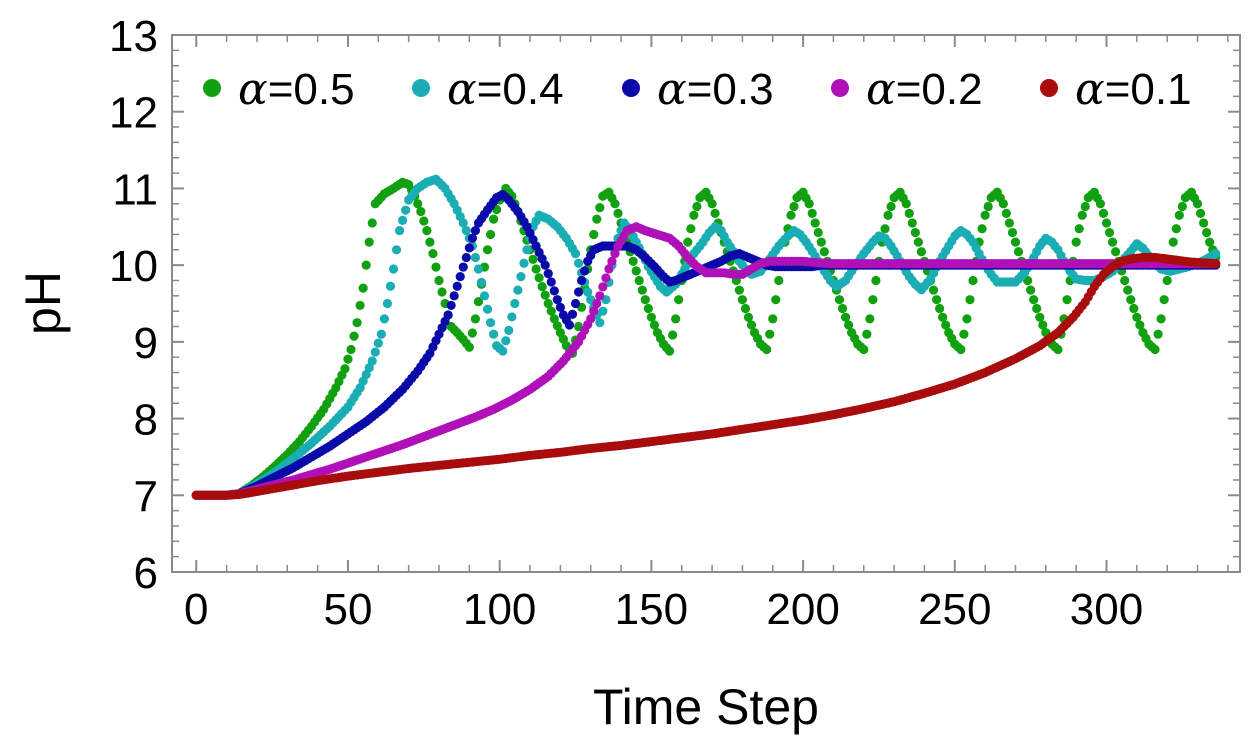  I want to click on legend-label: α=0.5, so click(296, 89).